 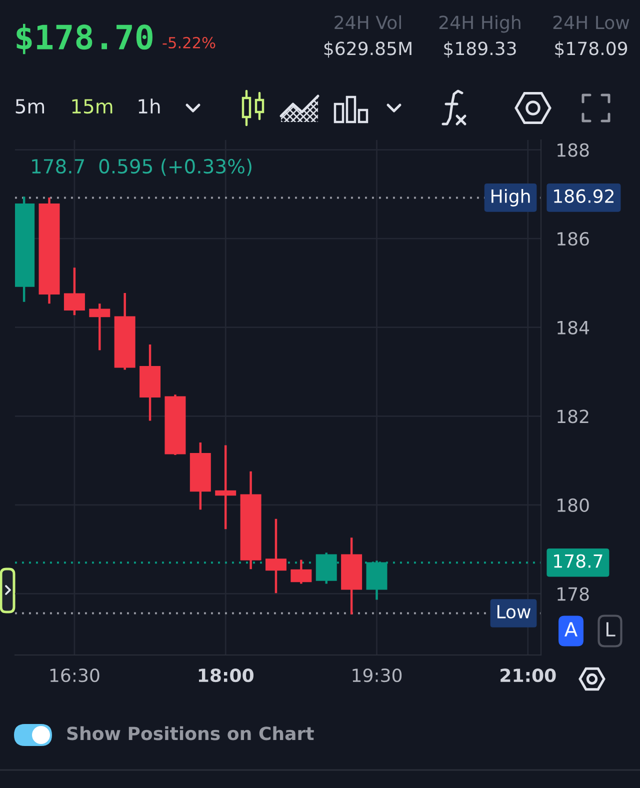 What do you see at coordinates (573, 239) in the screenshot?
I see `y-tick-label: 186` at bounding box center [573, 239].